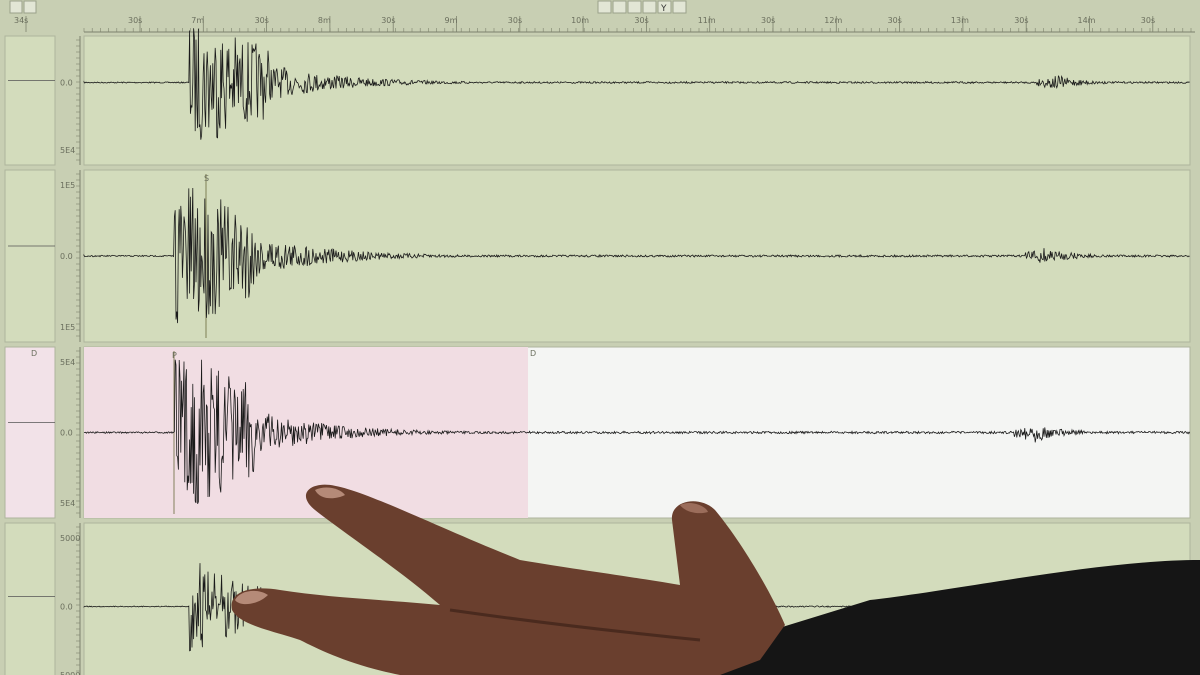 Image resolution: width=1200 pixels, height=675 pixels. I want to click on minus-icon, so click(679, 7).